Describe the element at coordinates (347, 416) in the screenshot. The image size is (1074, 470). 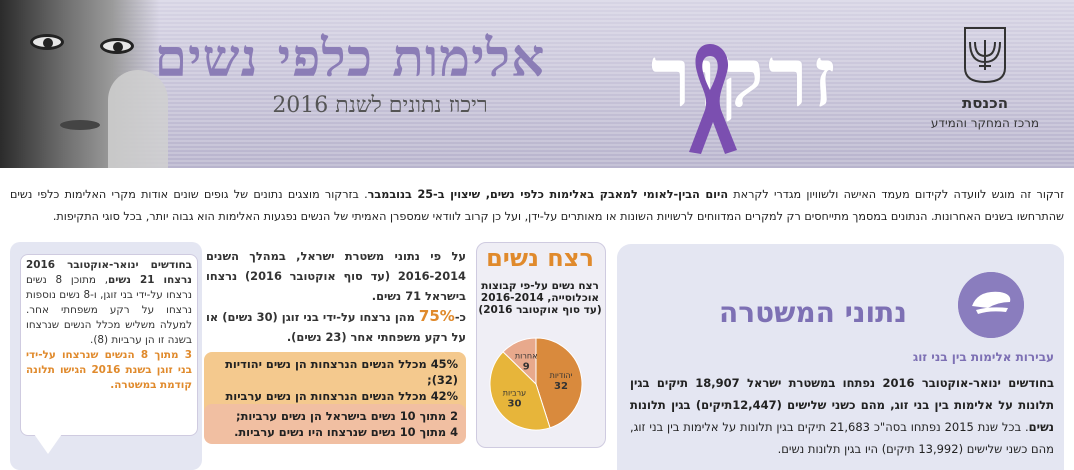
I see `box2-line1: 2 מתוך 10 נשים בישראל הן נשים ערביות;` at that location.